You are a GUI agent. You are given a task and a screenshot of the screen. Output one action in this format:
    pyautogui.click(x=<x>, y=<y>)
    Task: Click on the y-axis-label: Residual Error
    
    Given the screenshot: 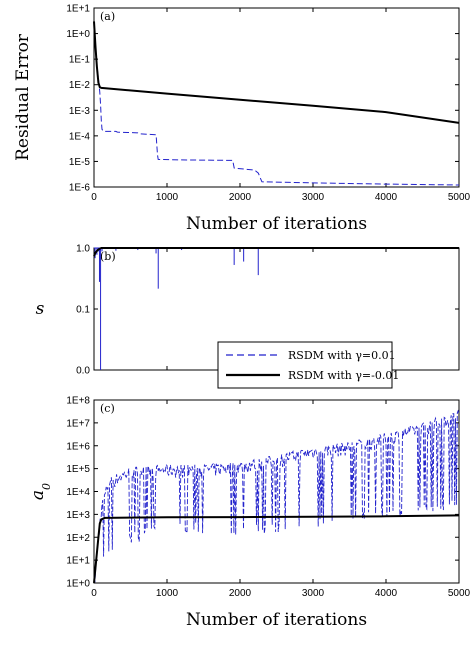 What is the action you would take?
    pyautogui.click(x=23, y=97)
    